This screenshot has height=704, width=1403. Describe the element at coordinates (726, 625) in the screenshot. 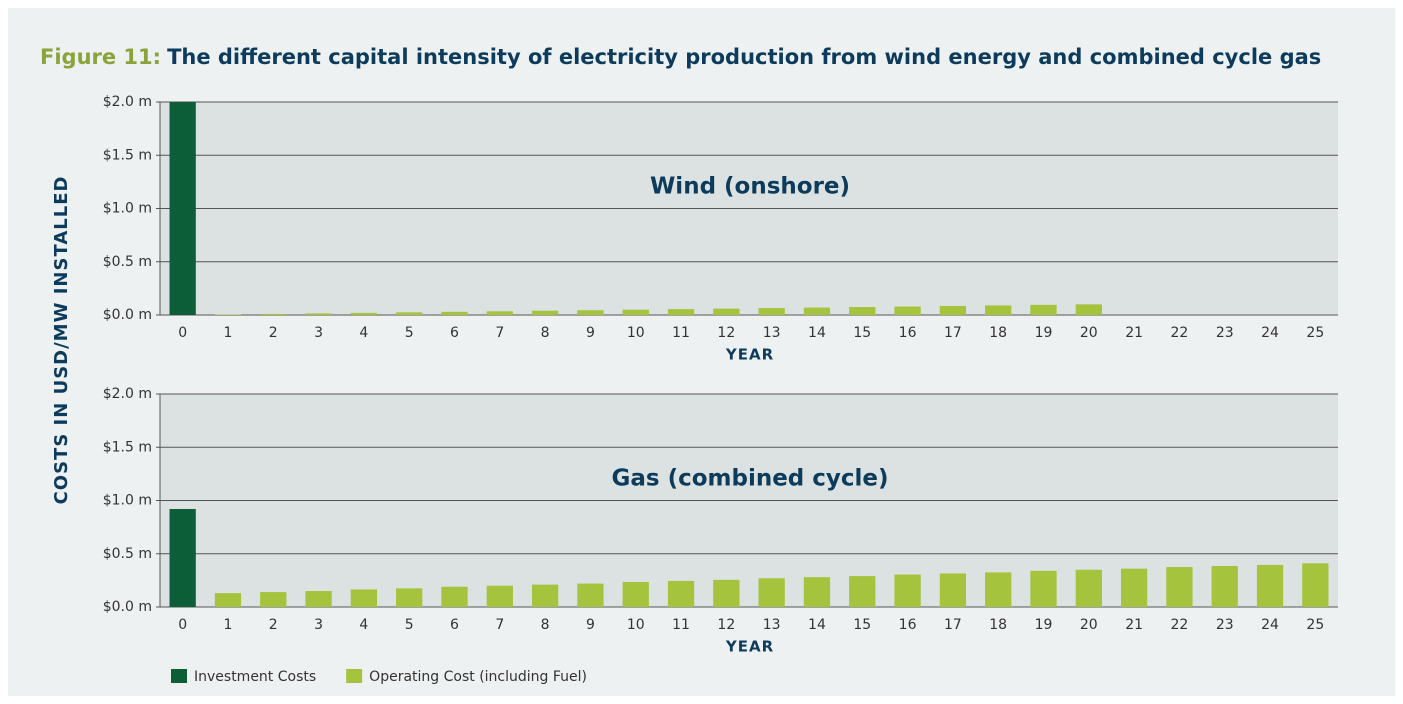

I see `x-tick-label: 12` at that location.